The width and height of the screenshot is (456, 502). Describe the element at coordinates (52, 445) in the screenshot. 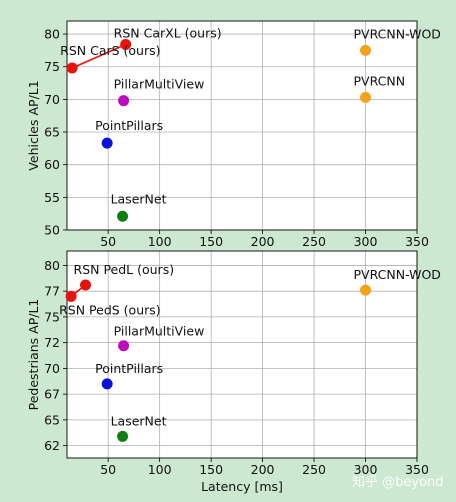

I see `y-tick-label: 62` at that location.